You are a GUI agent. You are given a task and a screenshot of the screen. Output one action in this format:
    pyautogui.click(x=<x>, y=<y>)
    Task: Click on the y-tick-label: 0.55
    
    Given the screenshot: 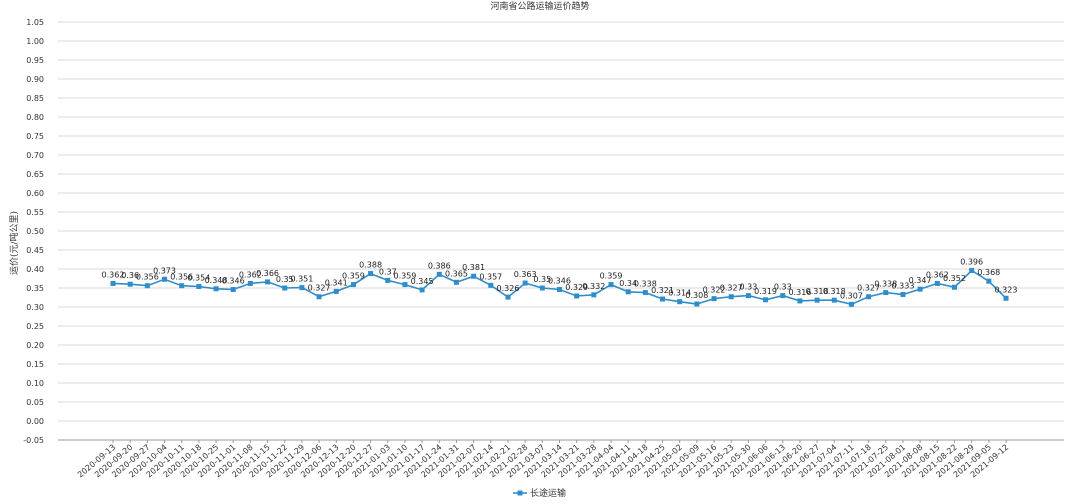 What is the action you would take?
    pyautogui.click(x=35, y=212)
    